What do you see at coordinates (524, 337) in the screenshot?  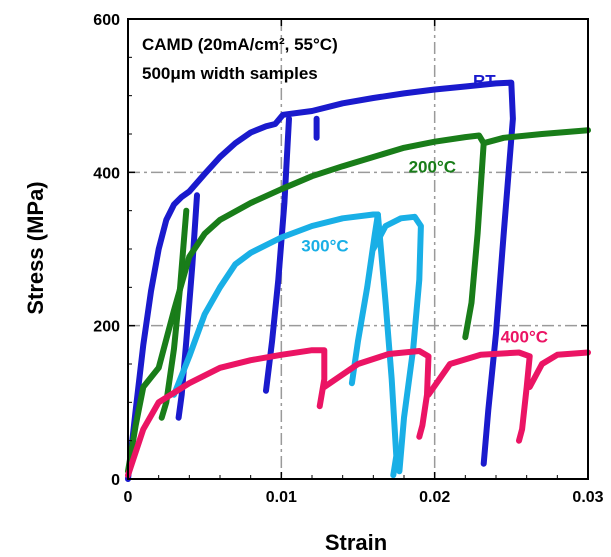 I see `curve-label-4: 400°C` at bounding box center [524, 337].